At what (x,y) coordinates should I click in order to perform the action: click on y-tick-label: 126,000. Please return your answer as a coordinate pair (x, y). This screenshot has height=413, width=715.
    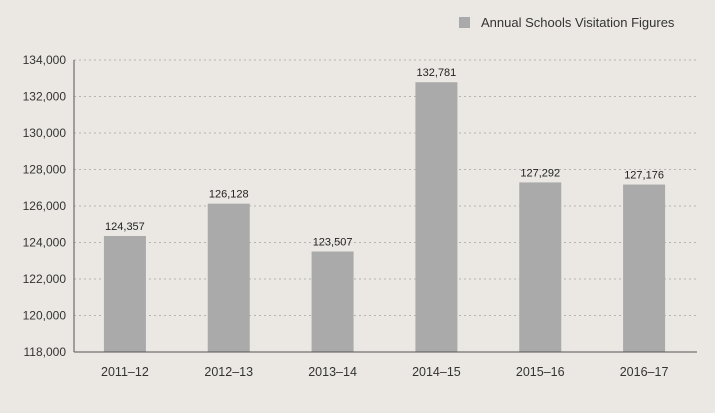
    Looking at the image, I should click on (45, 206).